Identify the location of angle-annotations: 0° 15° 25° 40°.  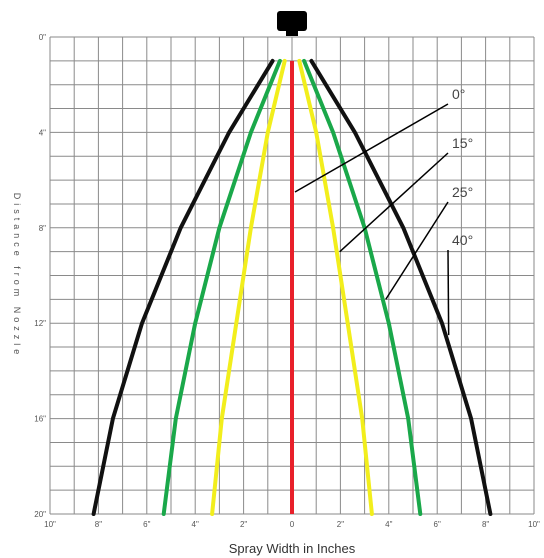
(383, 211).